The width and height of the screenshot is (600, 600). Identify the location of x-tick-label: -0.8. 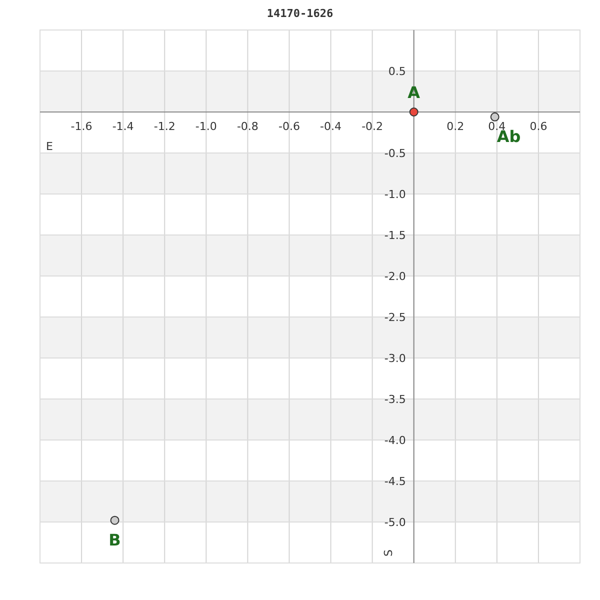
(247, 126).